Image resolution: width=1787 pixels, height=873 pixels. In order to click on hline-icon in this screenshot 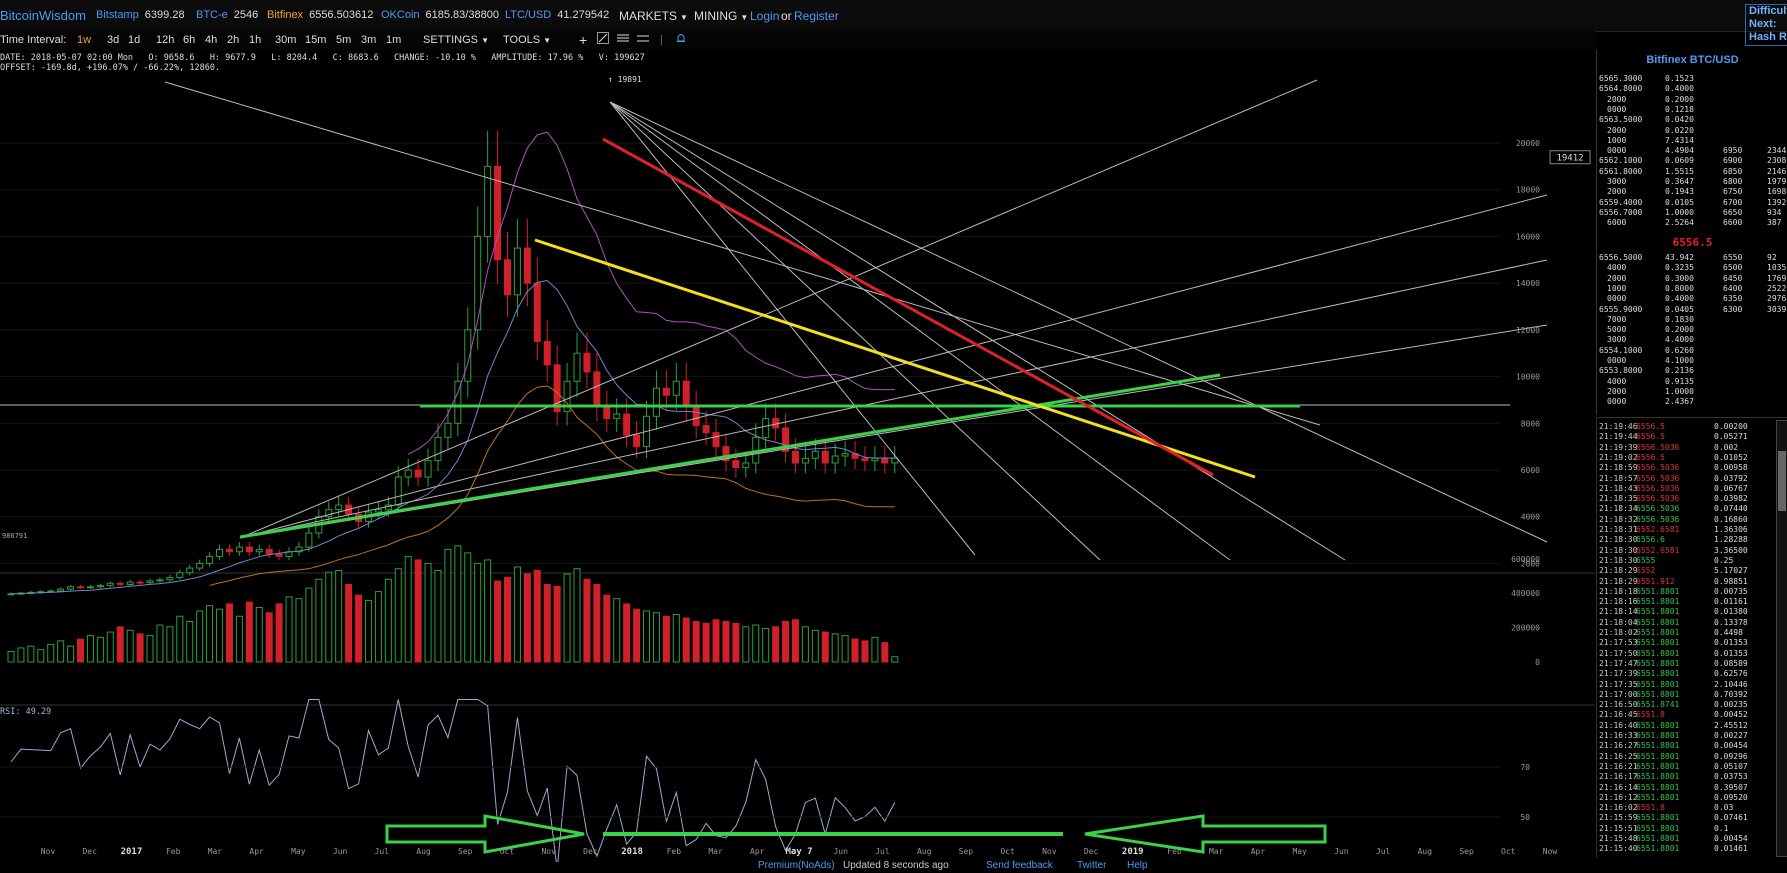, I will do `click(623, 39)`.